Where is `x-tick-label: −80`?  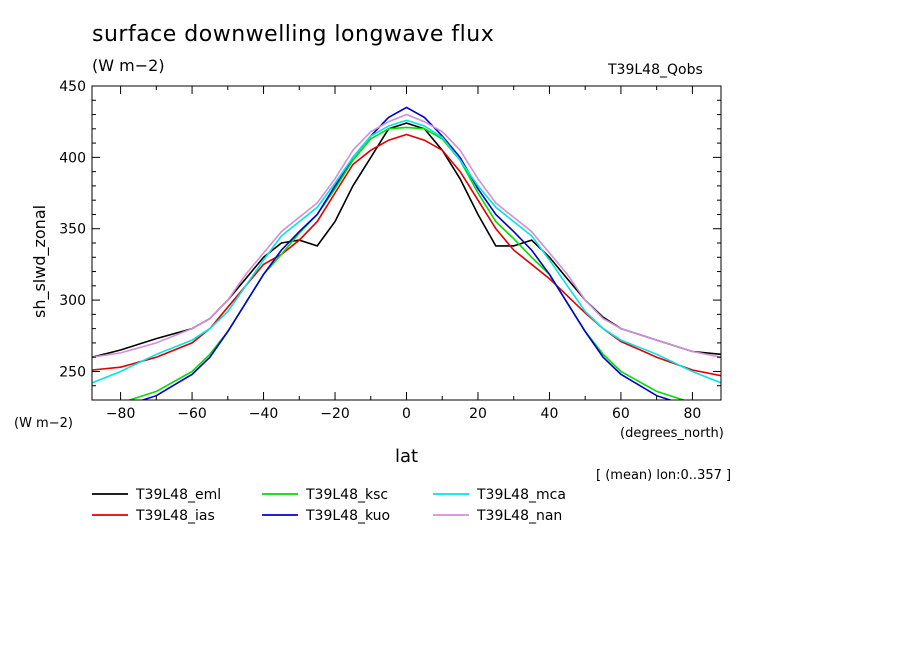 x-tick-label: −80 is located at coordinates (121, 414).